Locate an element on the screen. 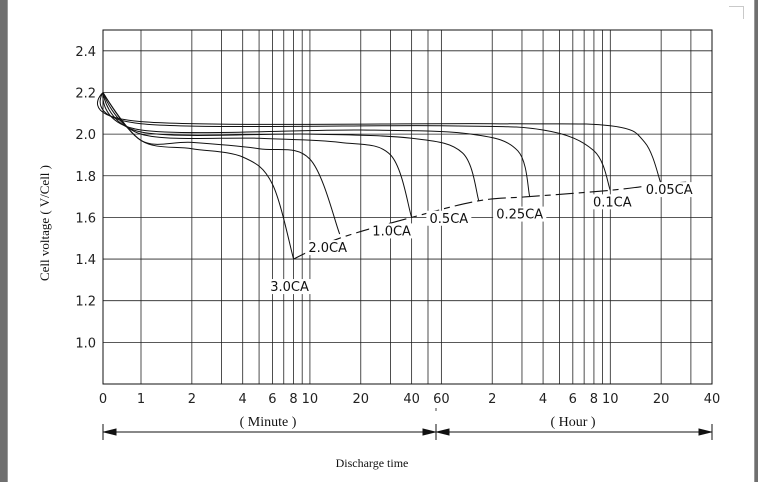  x-tick-label: 60 is located at coordinates (441, 399).